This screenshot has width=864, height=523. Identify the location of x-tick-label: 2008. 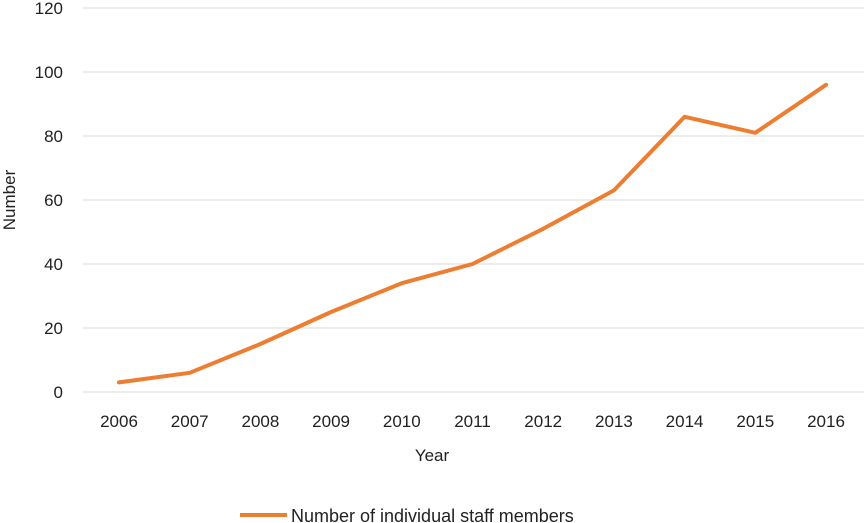
(260, 421).